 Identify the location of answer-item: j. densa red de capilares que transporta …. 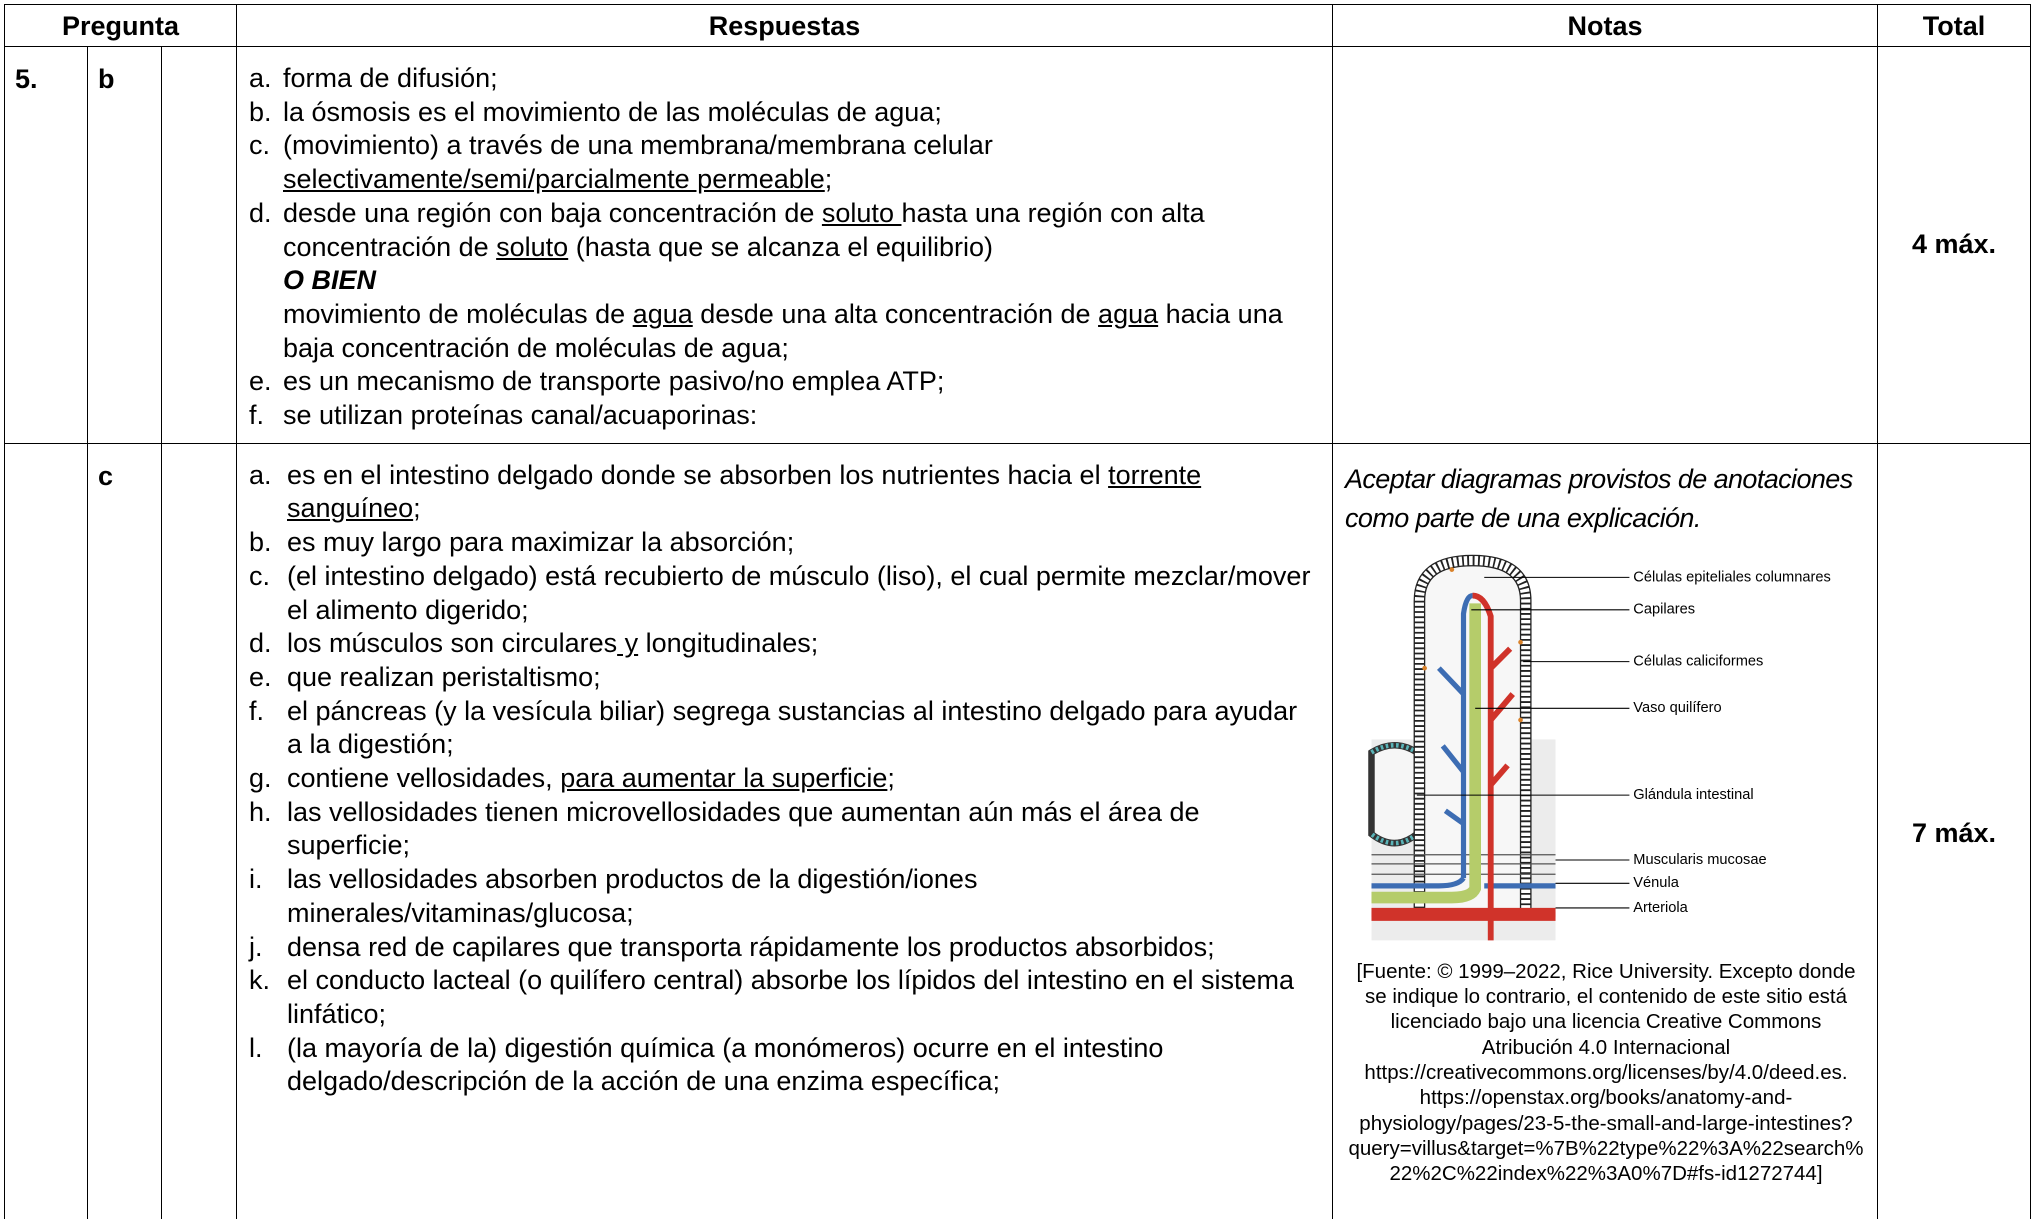
(783, 948).